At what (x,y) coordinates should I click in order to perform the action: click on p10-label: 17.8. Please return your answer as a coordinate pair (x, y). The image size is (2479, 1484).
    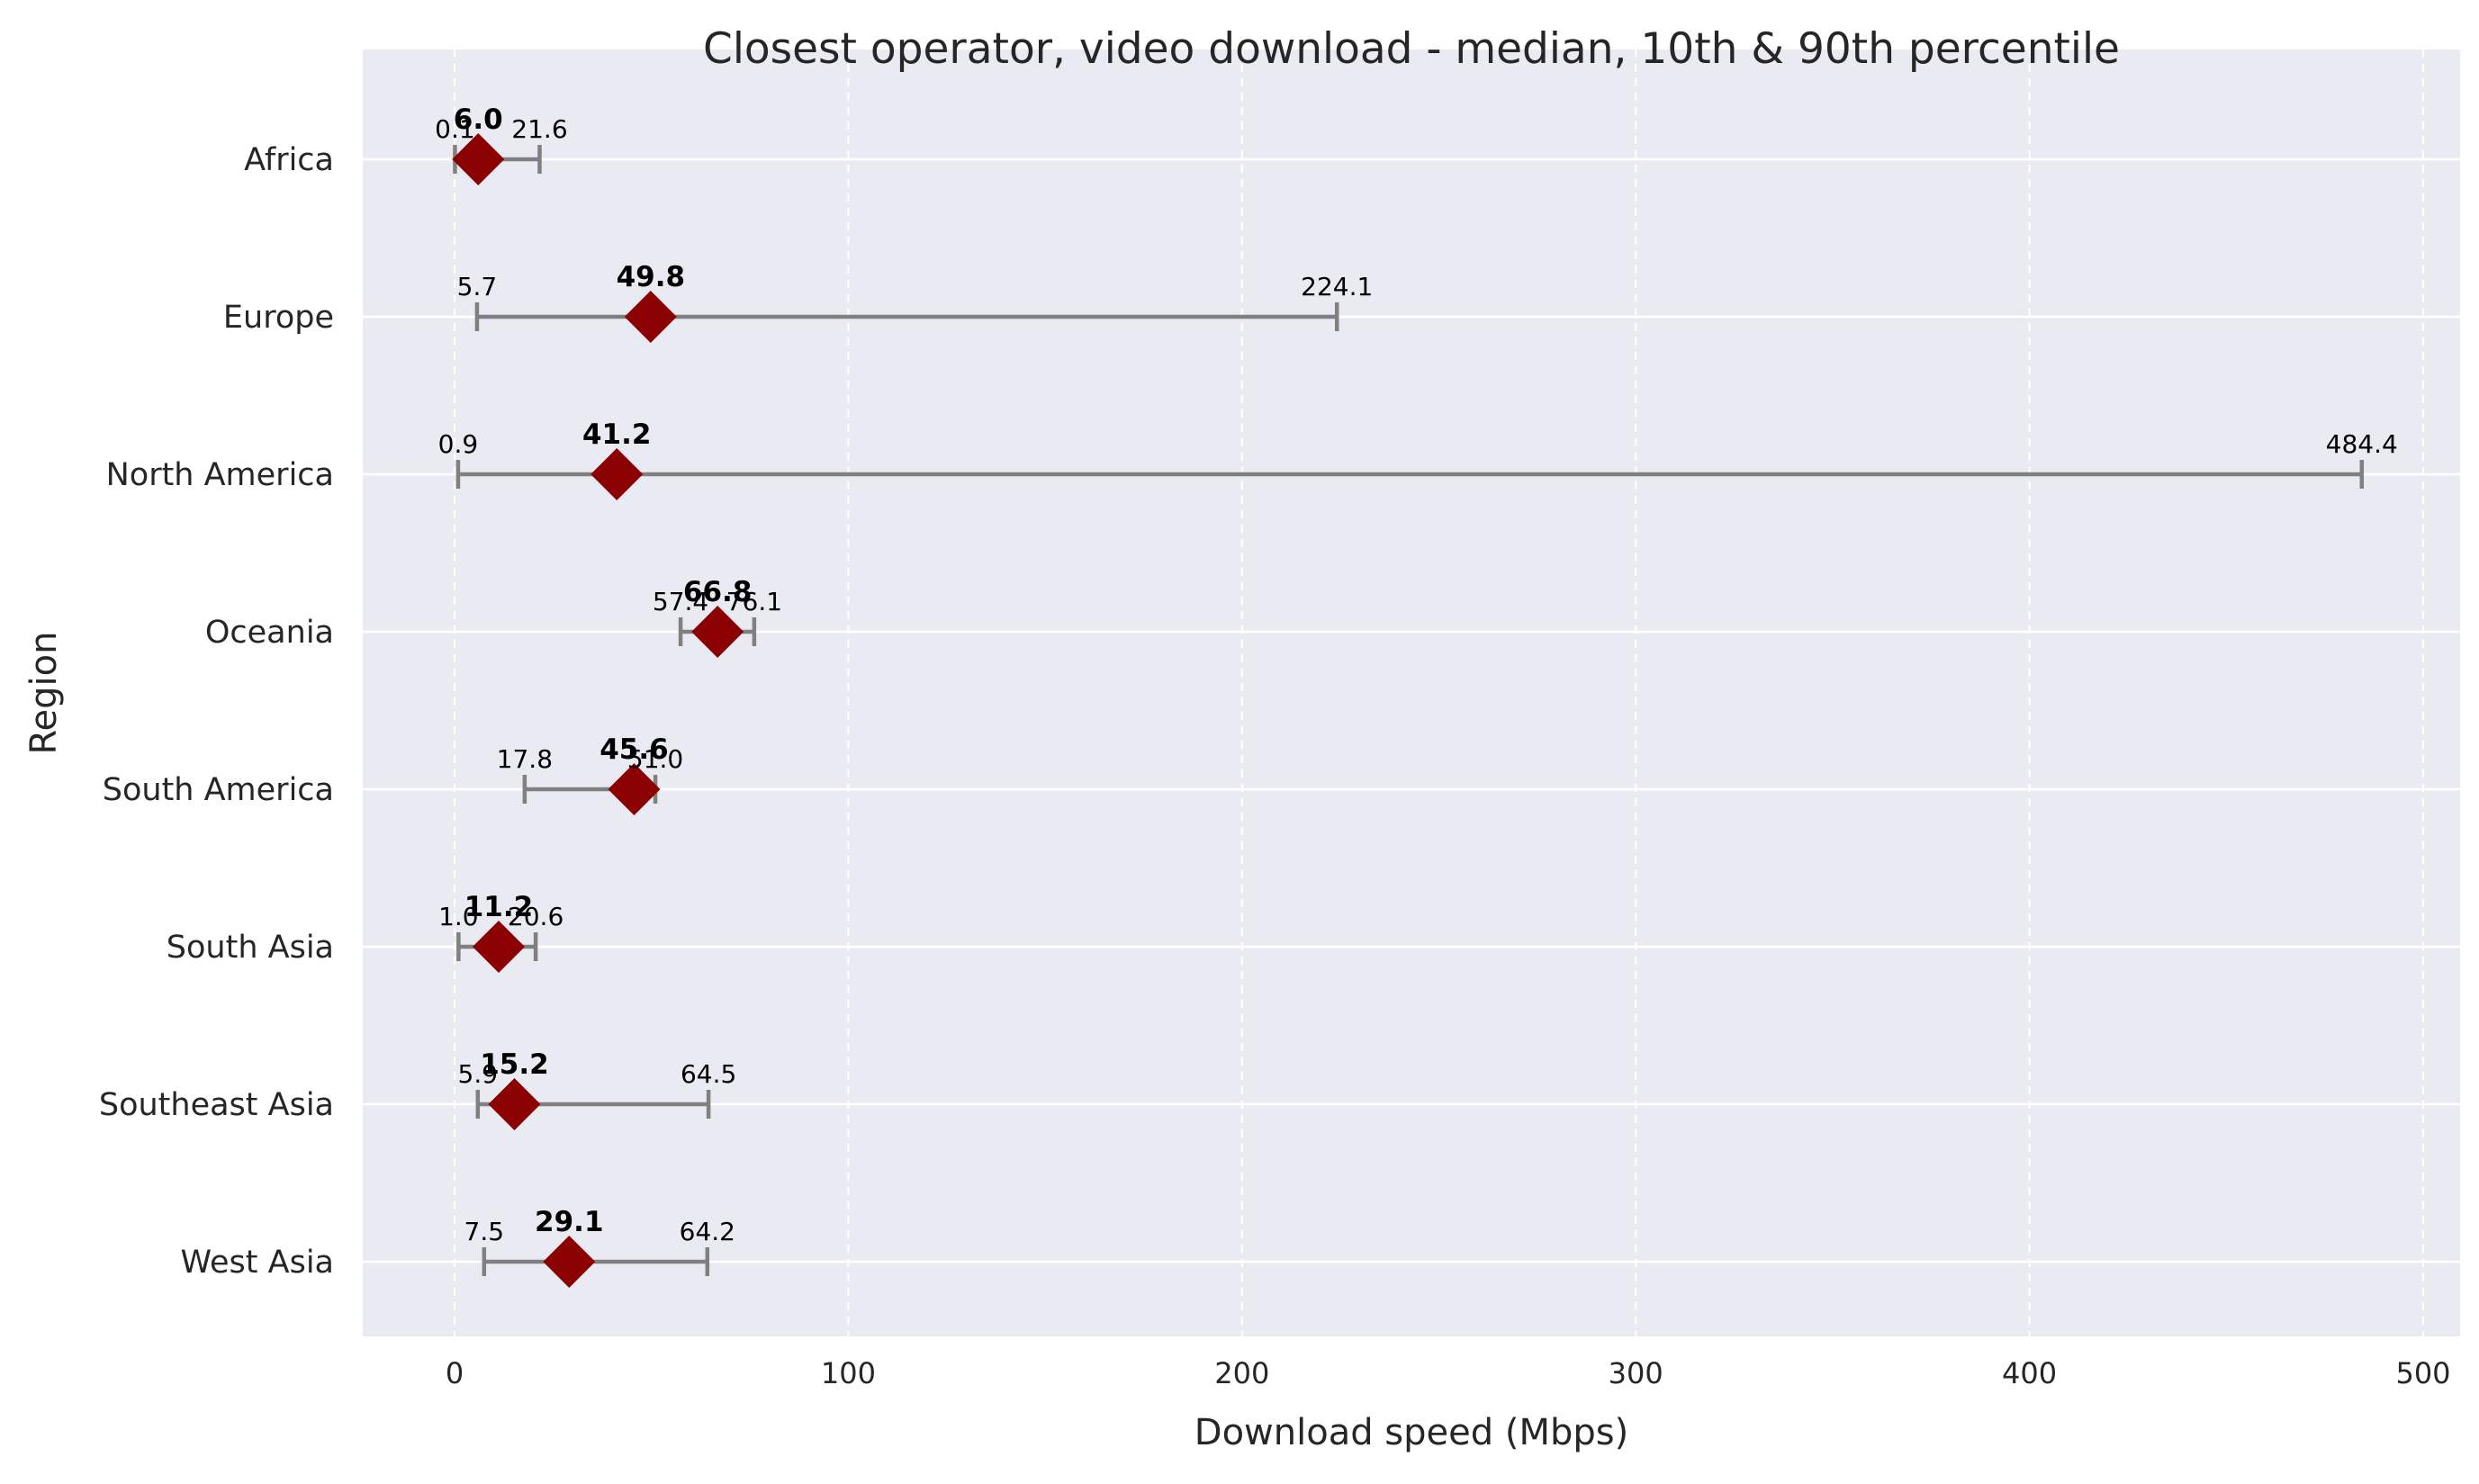
    Looking at the image, I should click on (525, 759).